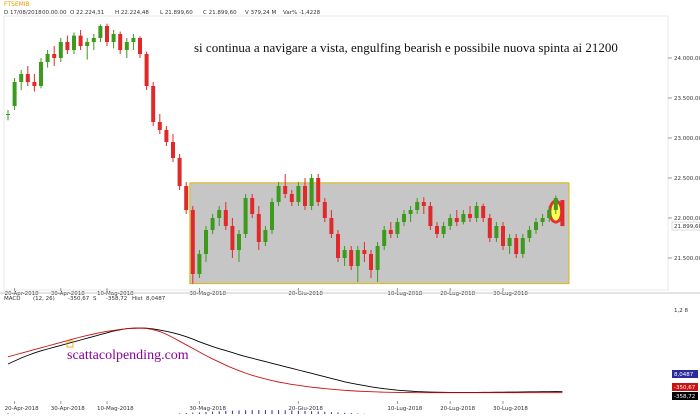  Describe the element at coordinates (87, 13) in the screenshot. I see `ohlc-open: O 22.224,31` at that location.